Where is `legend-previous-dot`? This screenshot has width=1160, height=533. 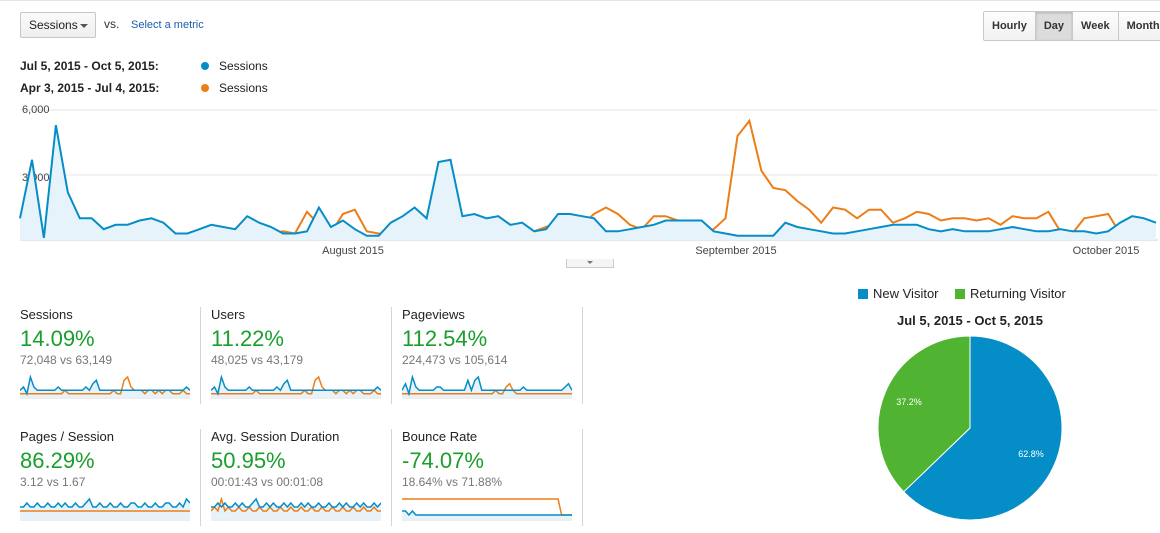 legend-previous-dot is located at coordinates (205, 88).